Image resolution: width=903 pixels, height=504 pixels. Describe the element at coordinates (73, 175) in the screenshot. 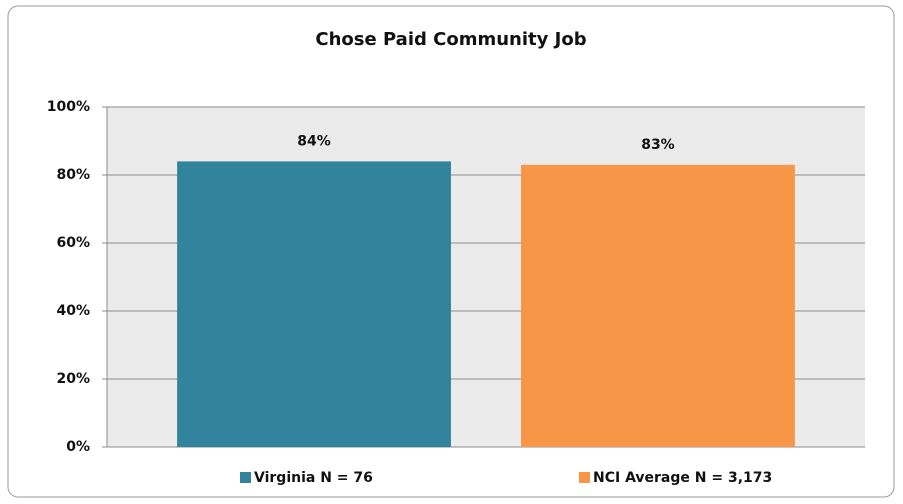

I see `y-tick-label: 80%` at that location.